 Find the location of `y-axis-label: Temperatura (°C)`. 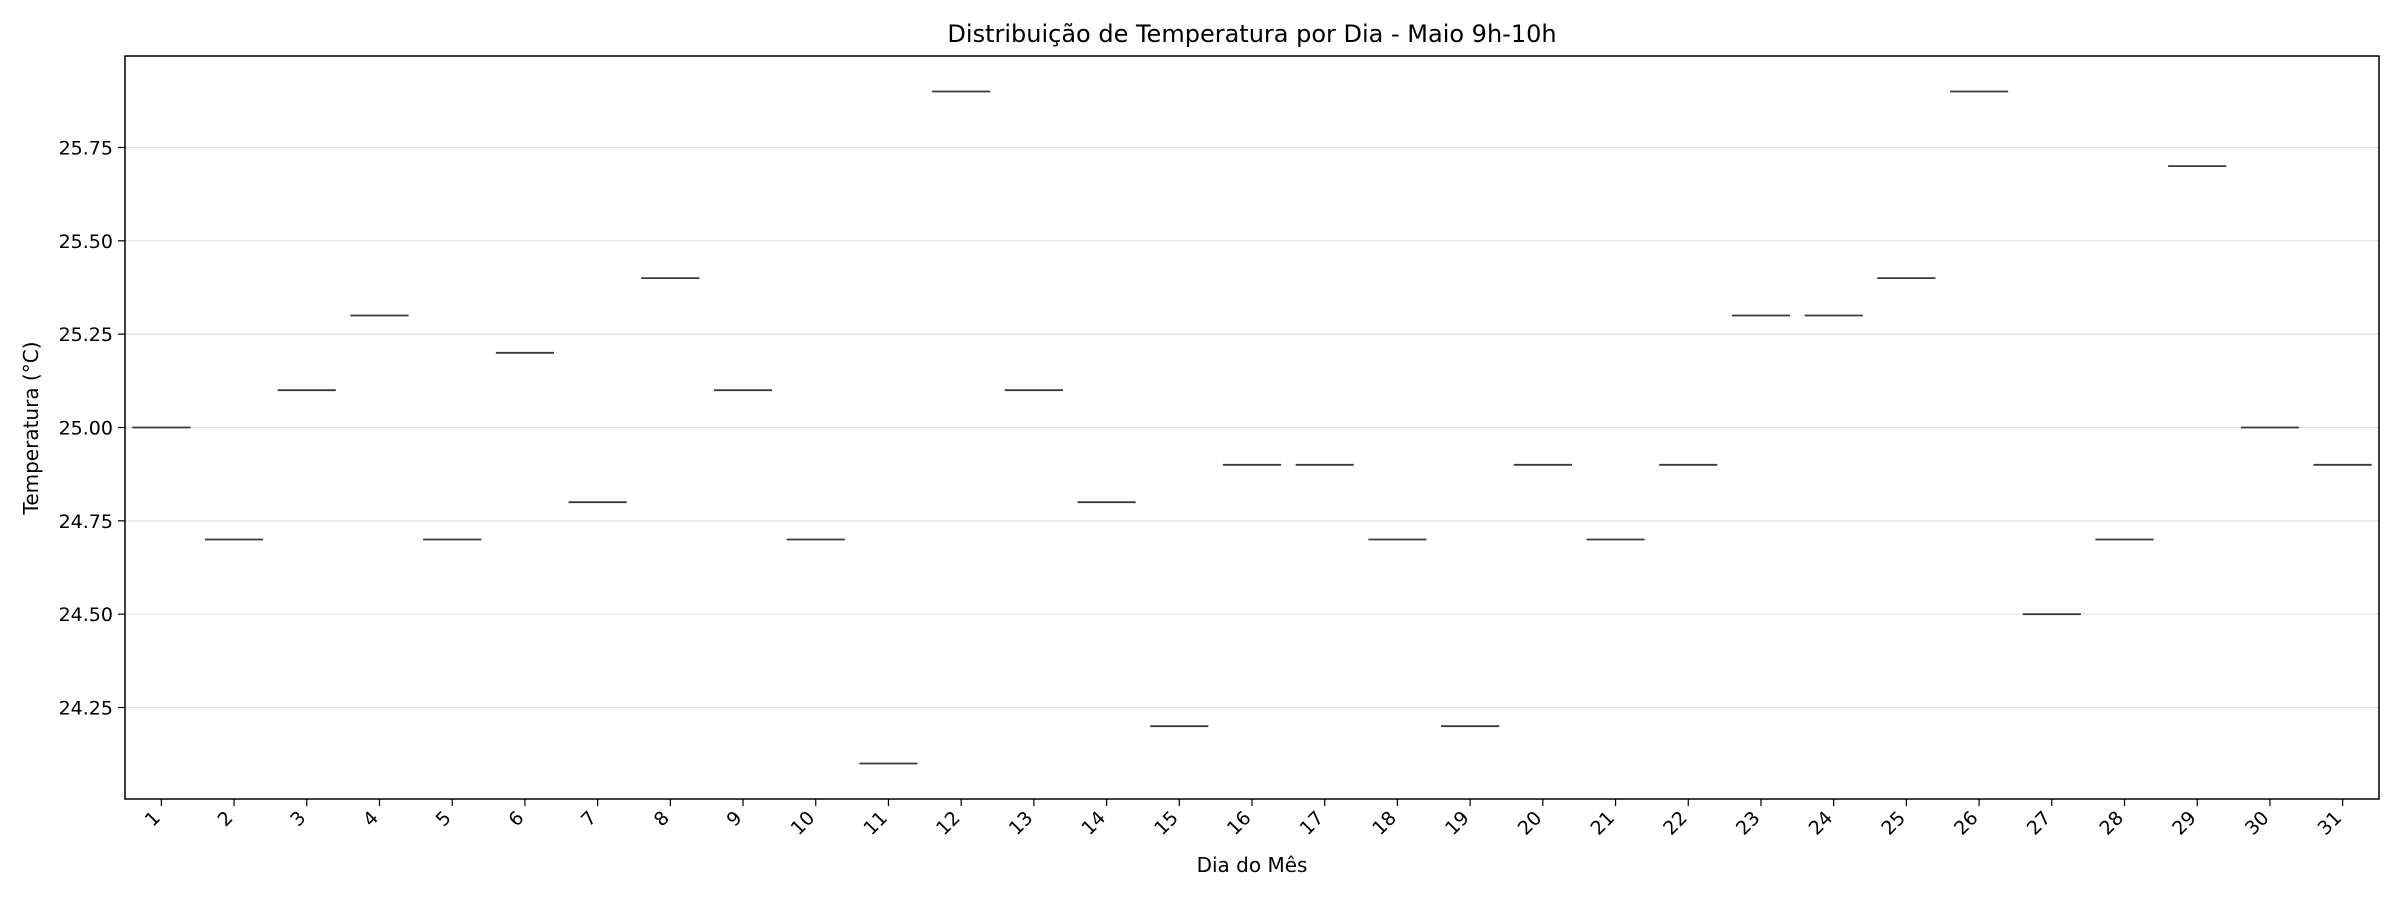

y-axis-label: Temperatura (°C) is located at coordinates (31, 428).